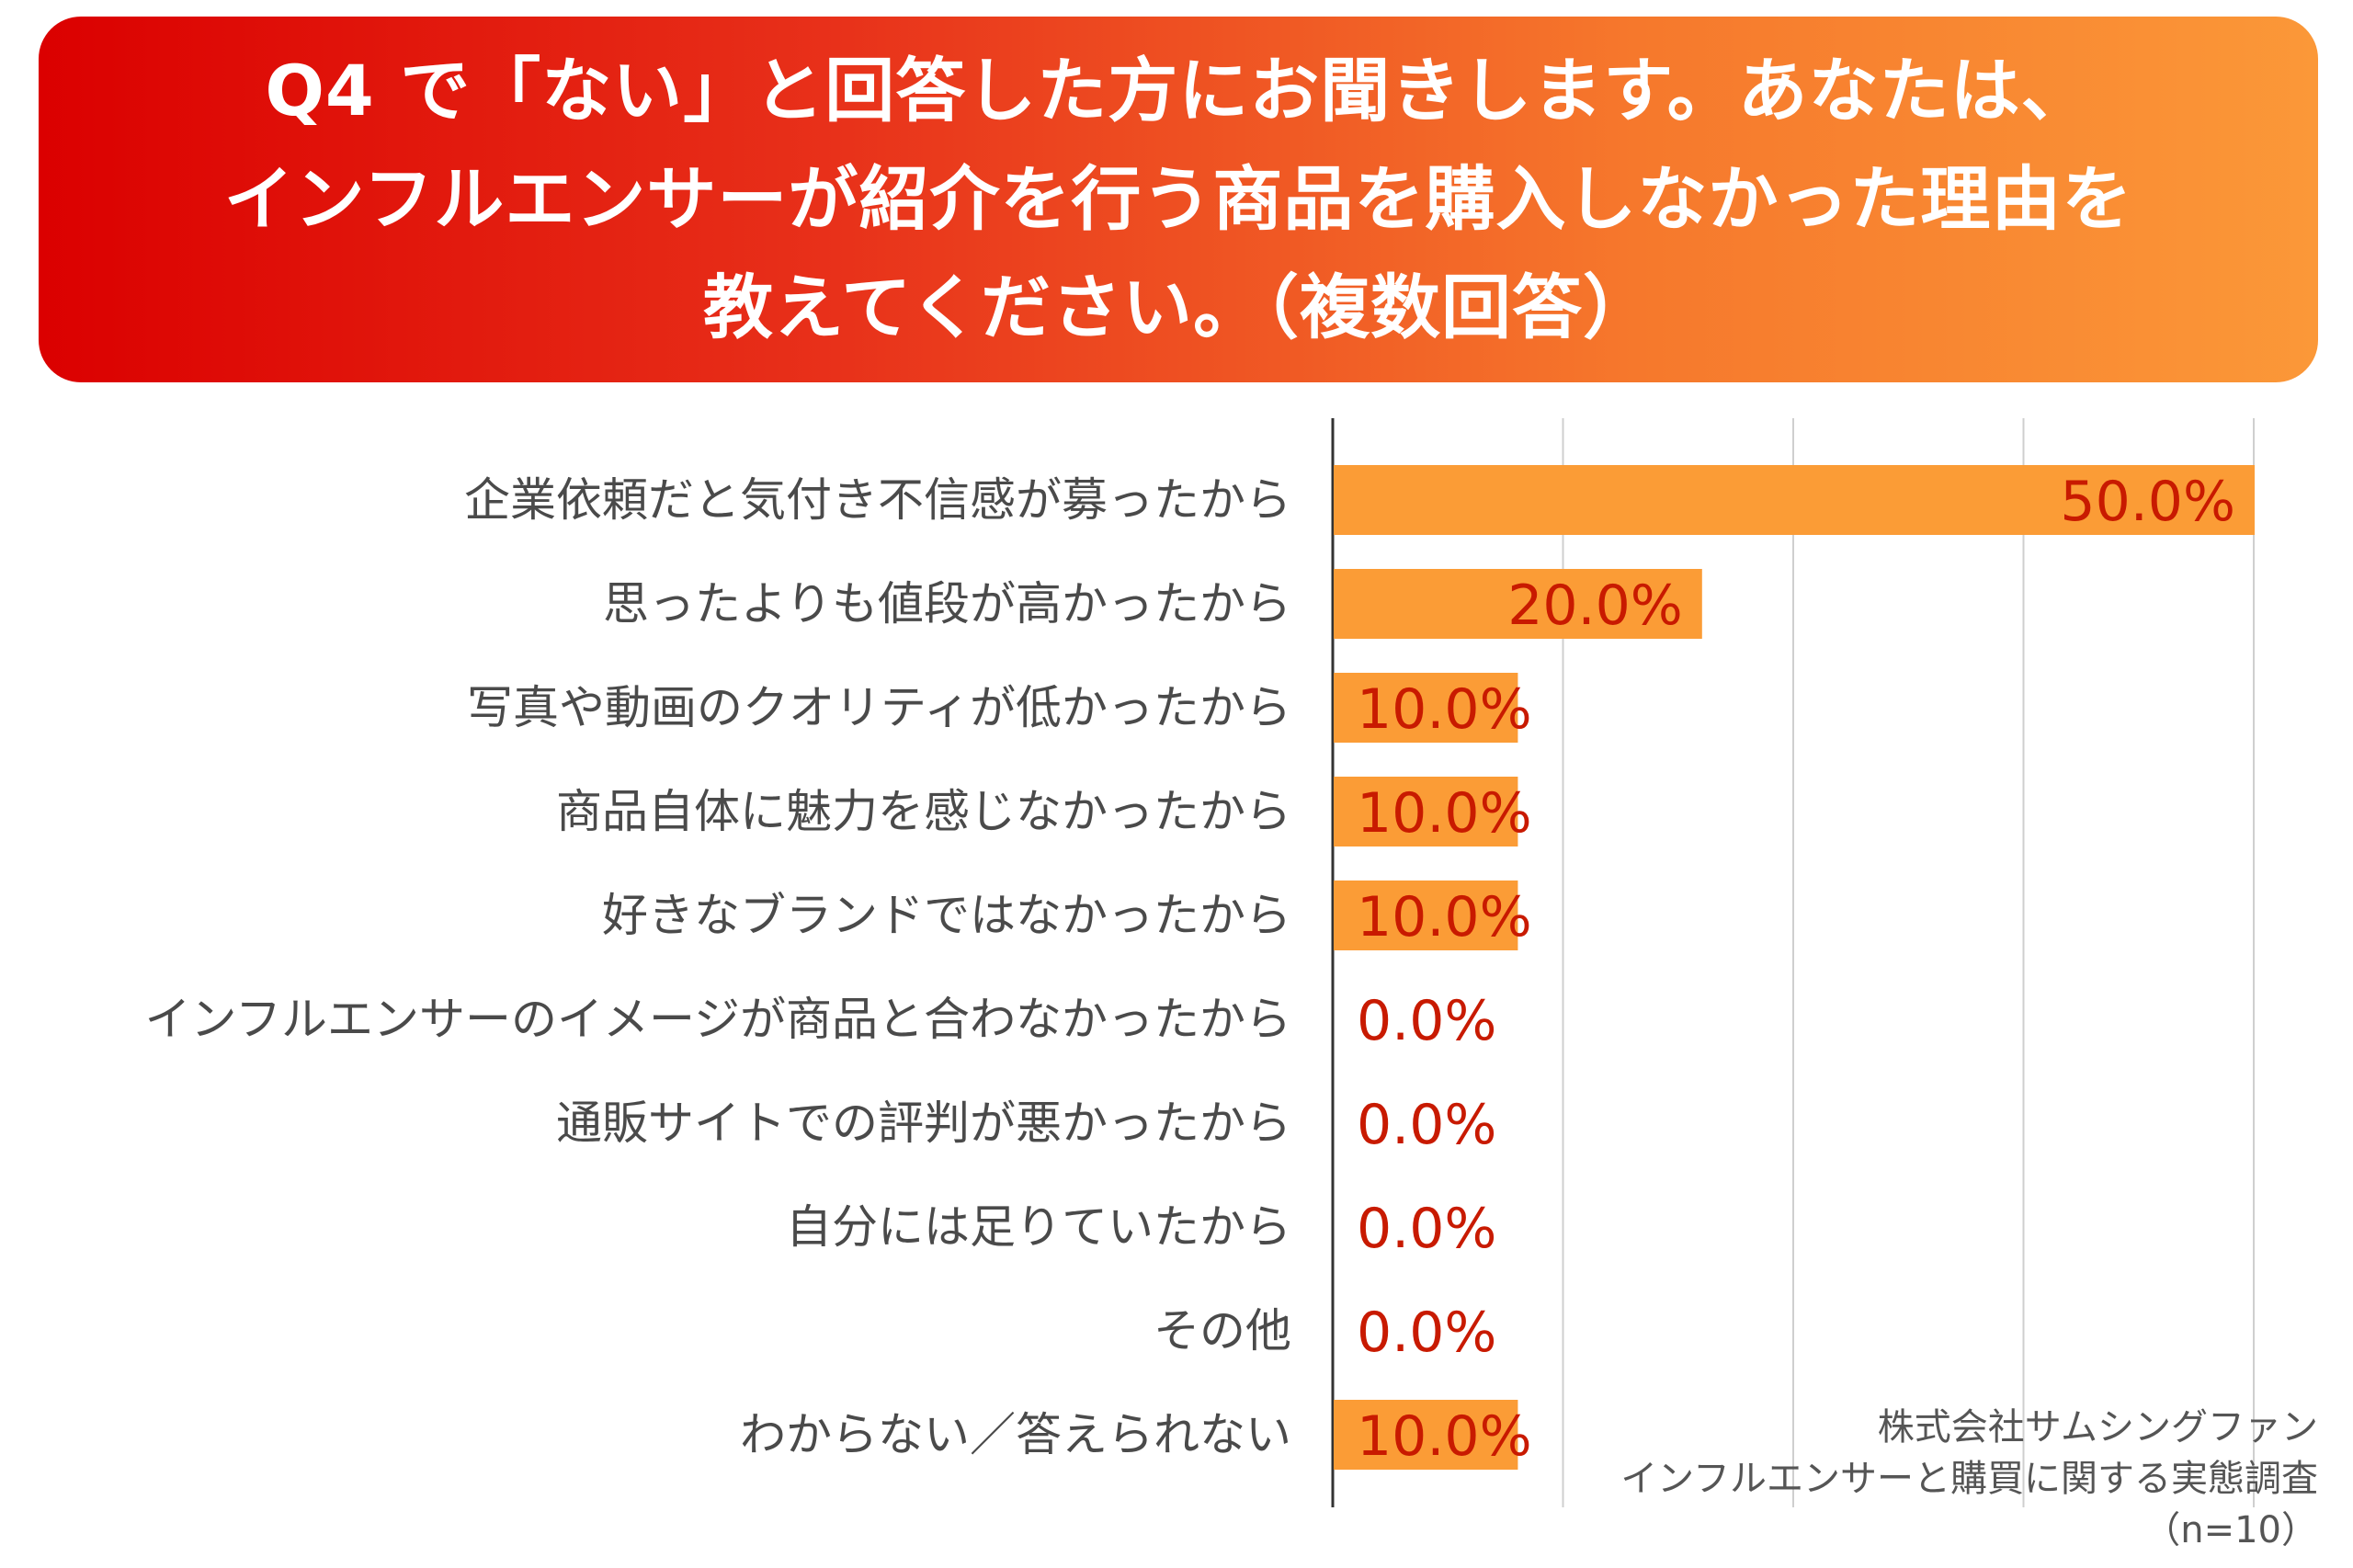 The width and height of the screenshot is (2353, 1568). I want to click on source-company: 株式会社サムシングファン, so click(2097, 1427).